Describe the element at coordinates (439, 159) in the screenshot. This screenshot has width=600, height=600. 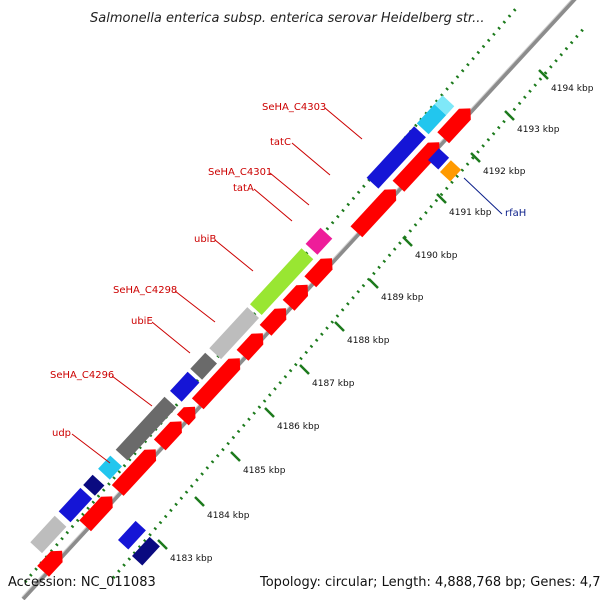
I see `gene-block-inner-blue` at that location.